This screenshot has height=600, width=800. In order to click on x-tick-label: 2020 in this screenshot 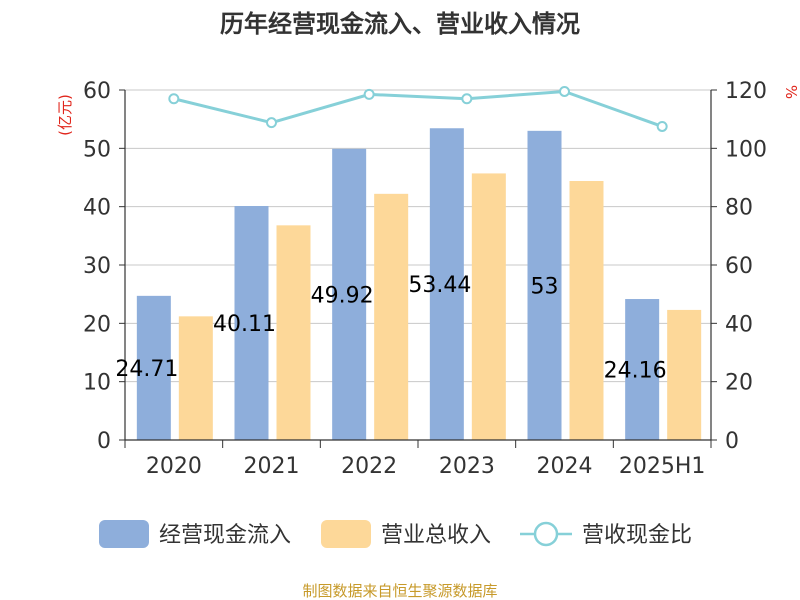, I will do `click(174, 466)`.